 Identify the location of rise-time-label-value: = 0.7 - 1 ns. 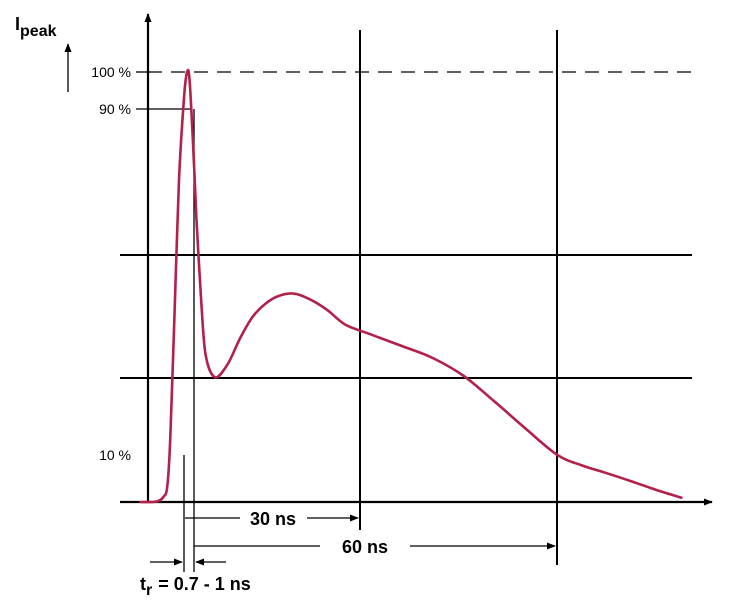
(204, 584).